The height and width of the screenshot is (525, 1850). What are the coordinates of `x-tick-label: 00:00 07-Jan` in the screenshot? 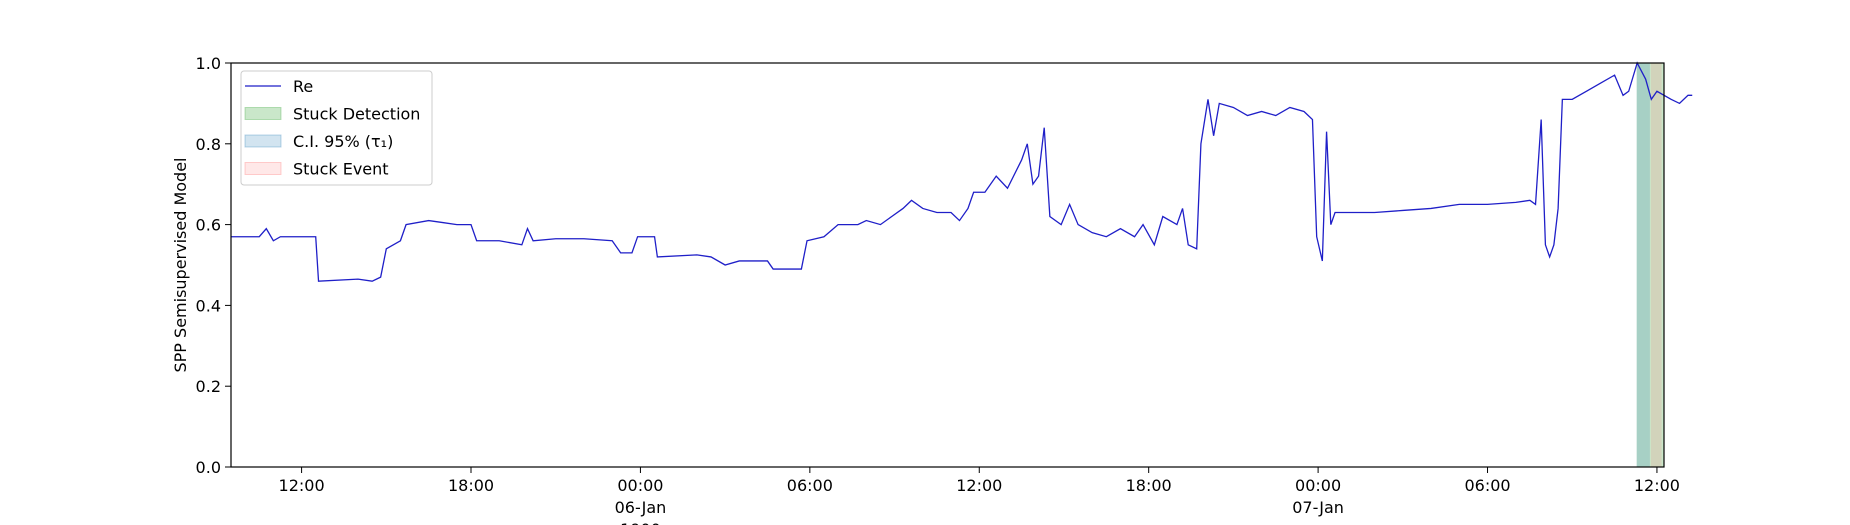 It's located at (1318, 496).